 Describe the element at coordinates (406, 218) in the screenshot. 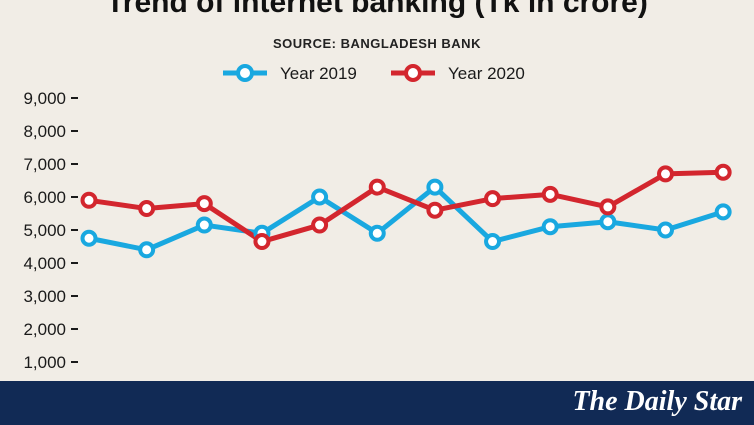

I see `series-line` at that location.